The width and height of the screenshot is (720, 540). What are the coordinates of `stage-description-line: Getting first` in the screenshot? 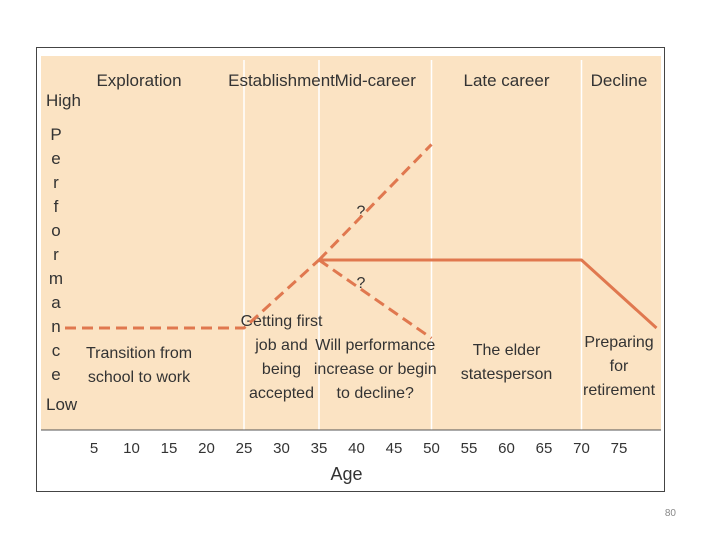 It's located at (282, 321).